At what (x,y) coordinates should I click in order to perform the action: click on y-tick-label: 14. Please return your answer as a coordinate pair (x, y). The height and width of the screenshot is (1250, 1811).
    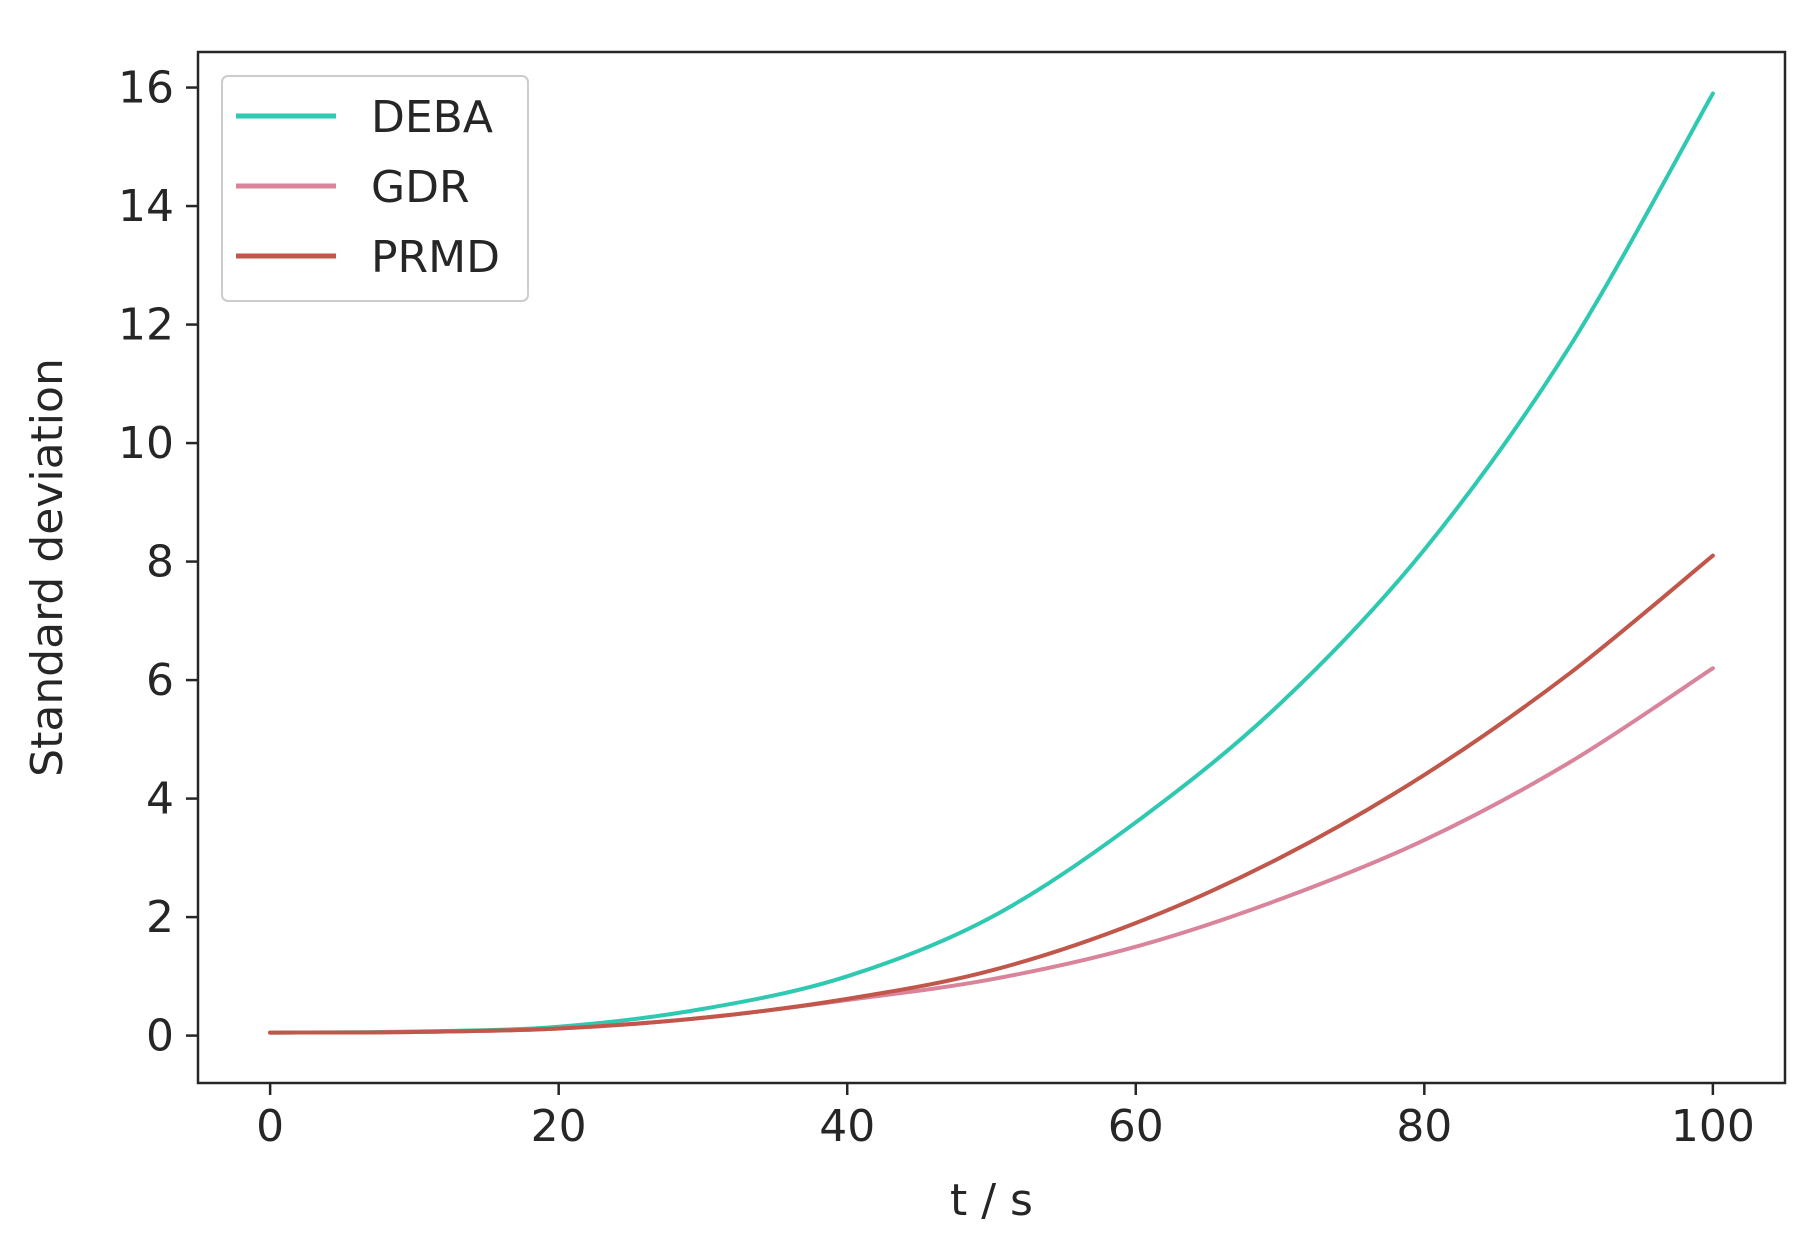
    Looking at the image, I should click on (146, 206).